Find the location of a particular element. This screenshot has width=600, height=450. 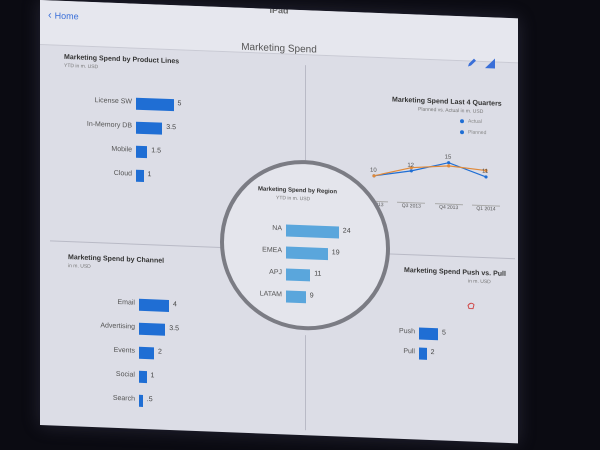

push-pull-subtitle: in m. USD is located at coordinates (479, 282).